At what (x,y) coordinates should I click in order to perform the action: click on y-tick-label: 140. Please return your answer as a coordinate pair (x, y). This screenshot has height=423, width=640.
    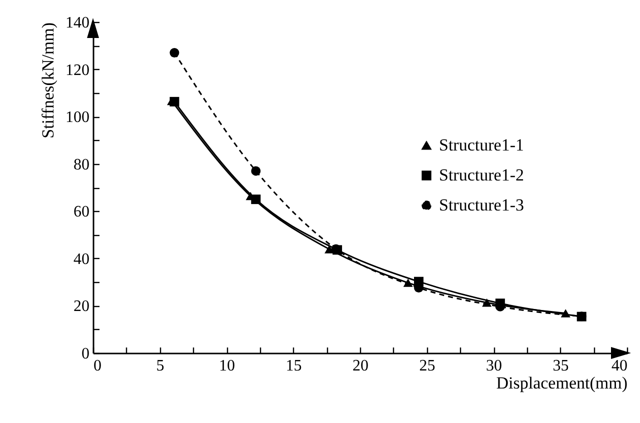
    Looking at the image, I should click on (78, 23).